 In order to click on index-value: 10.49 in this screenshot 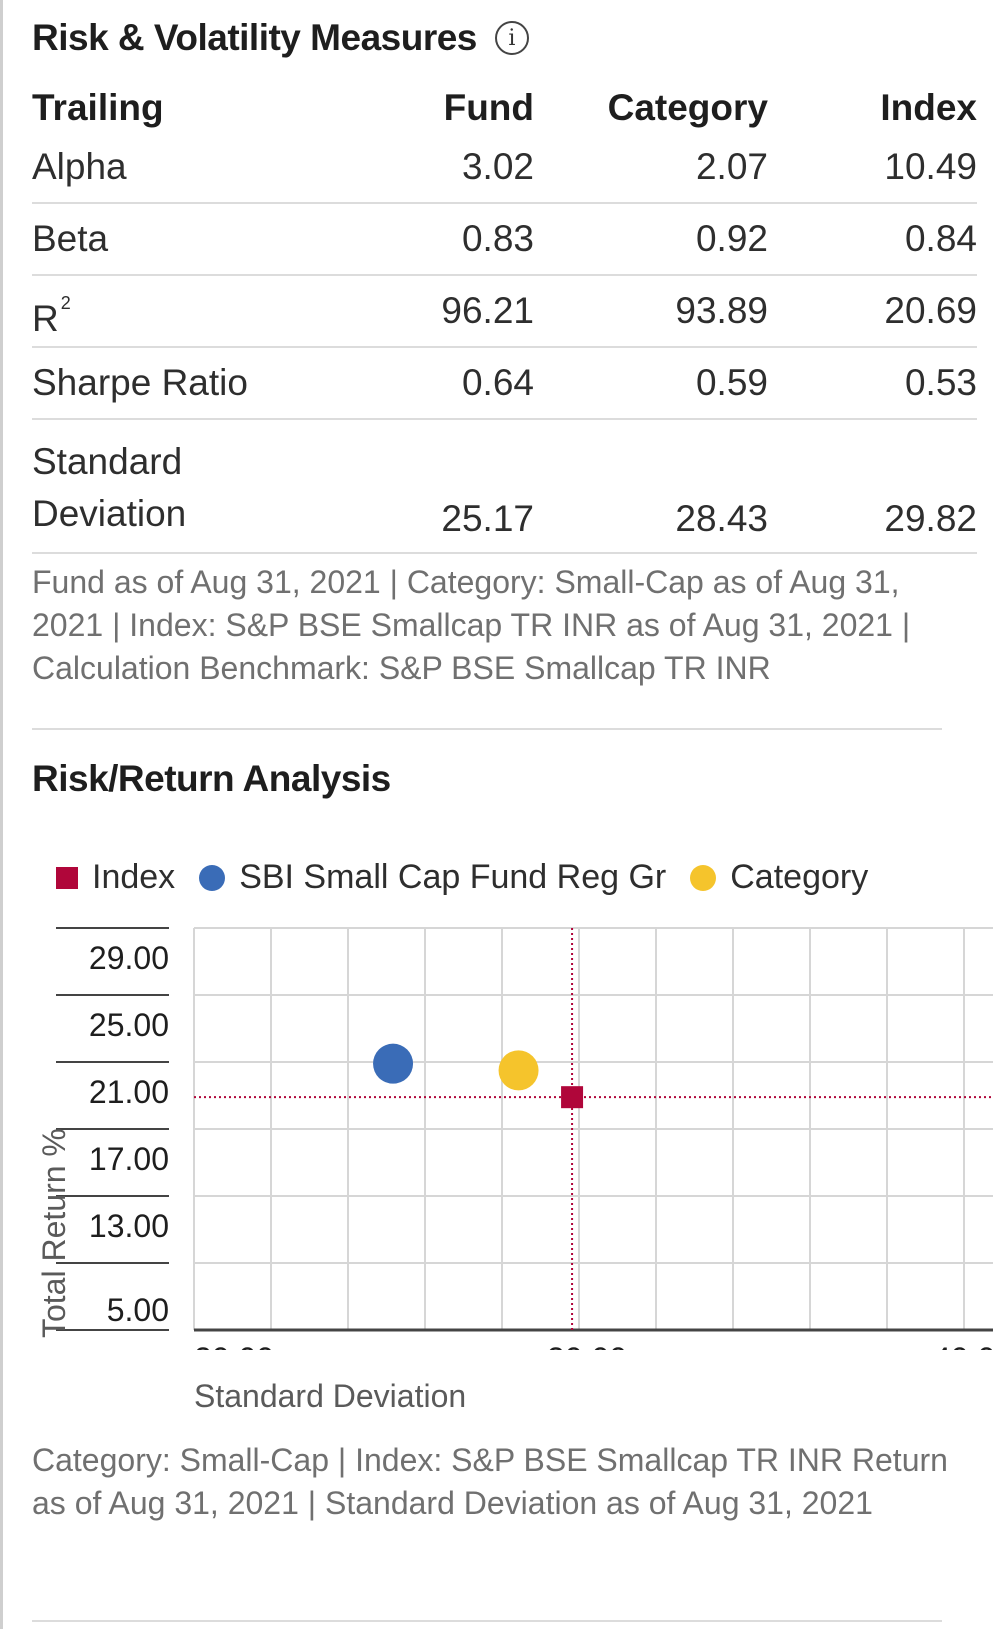, I will do `click(872, 168)`.